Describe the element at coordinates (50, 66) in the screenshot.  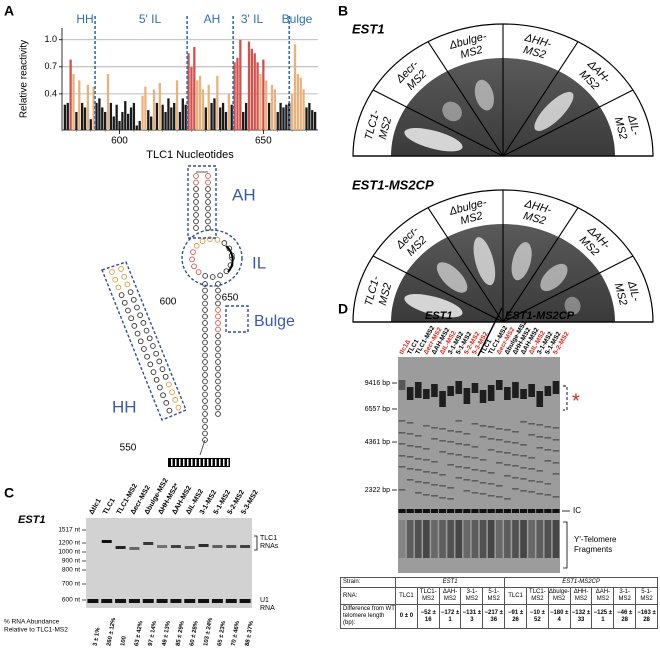
I see `y-tick-label: 0.7` at that location.